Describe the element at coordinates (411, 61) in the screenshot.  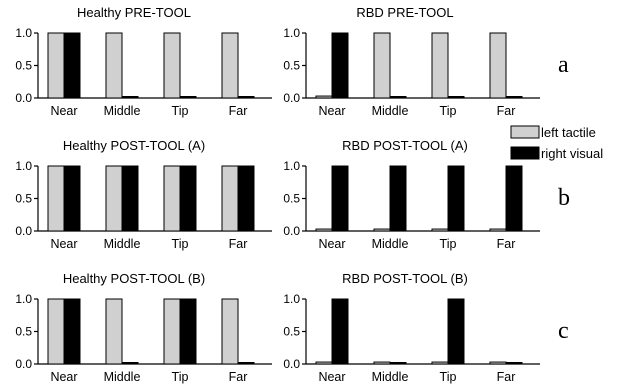
I see `chart-panel-2: RBD PRE-TOOL 1.0 0.5 0.0 Near Middle Tip Far` at that location.